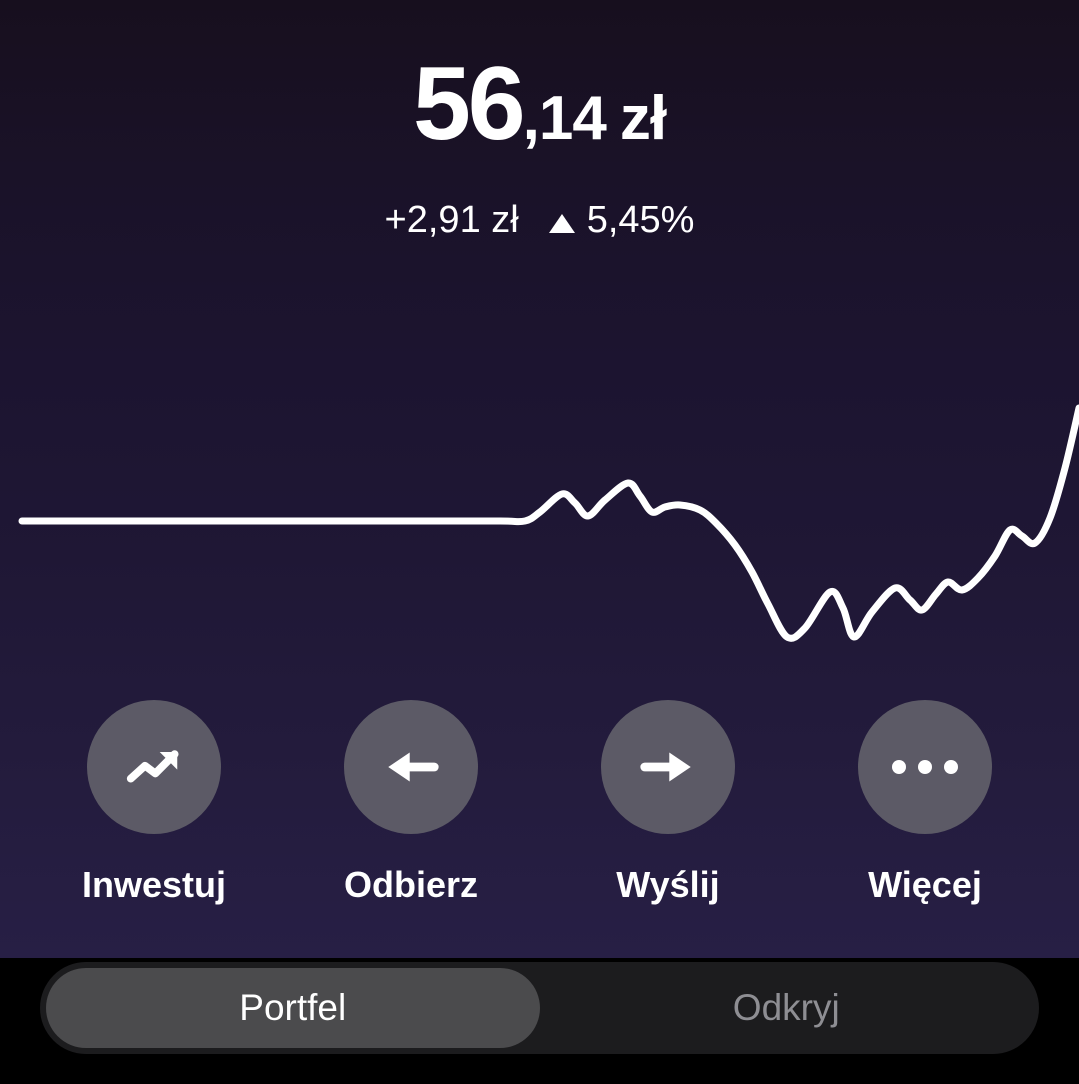  I want to click on action-send-circle, so click(668, 767).